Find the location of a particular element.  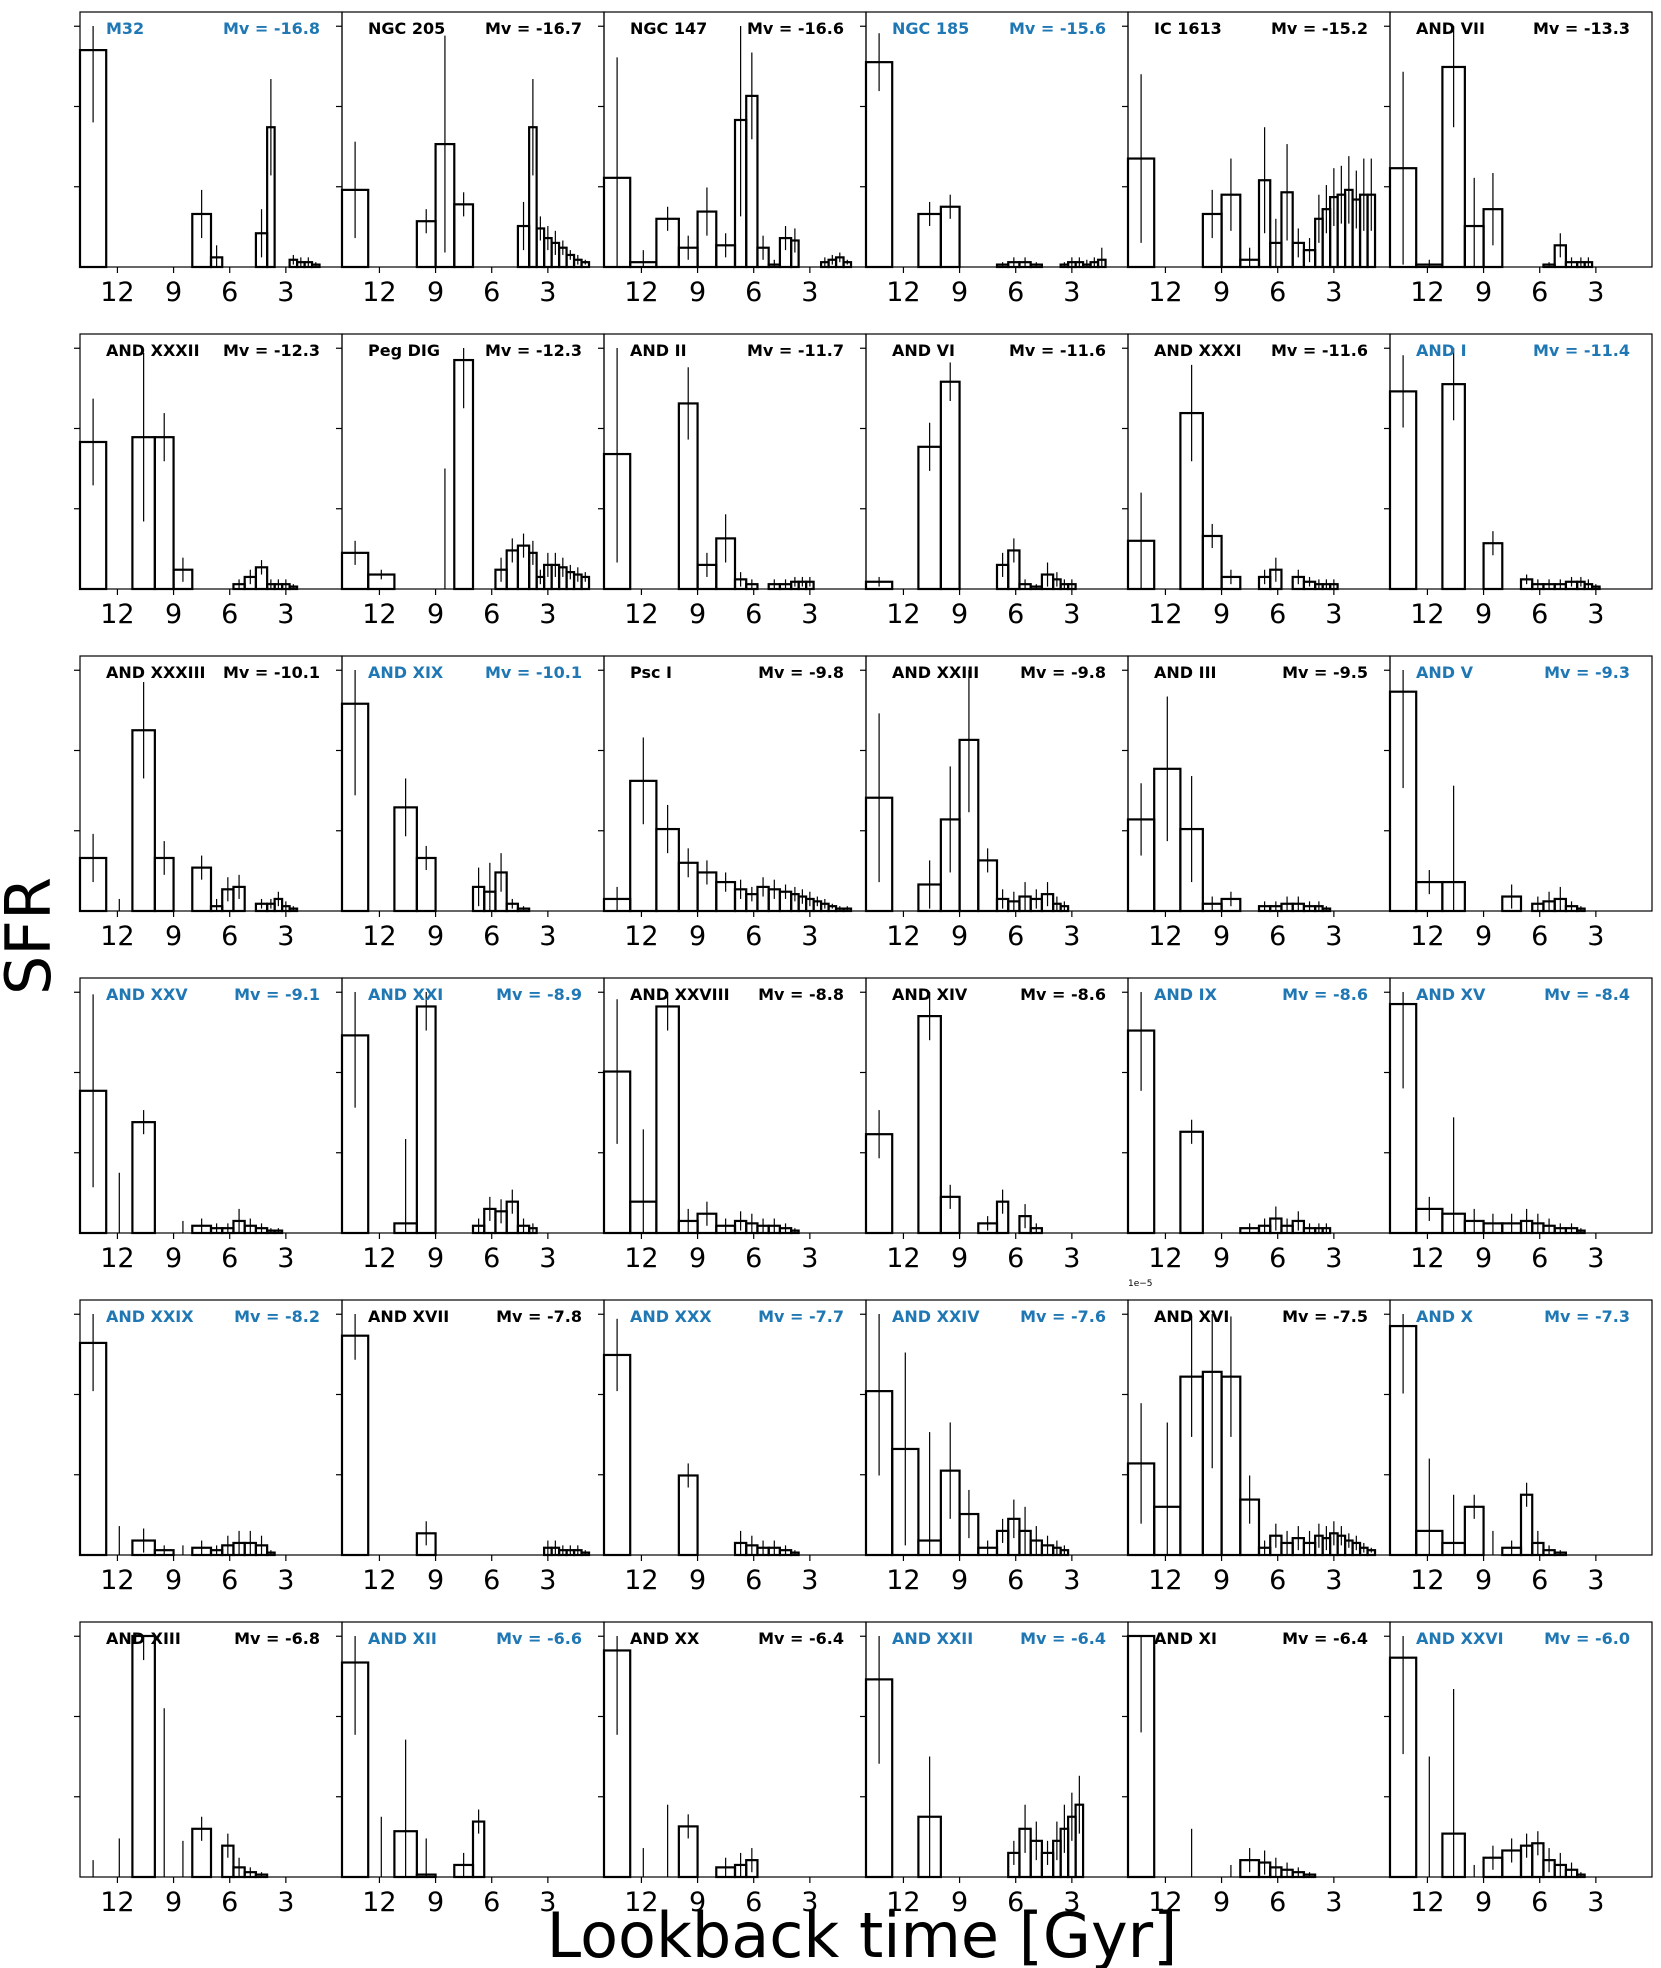

panel-and-x: 12 9 6 3 AND X Mv = -7.3 is located at coordinates (1518, 1447).